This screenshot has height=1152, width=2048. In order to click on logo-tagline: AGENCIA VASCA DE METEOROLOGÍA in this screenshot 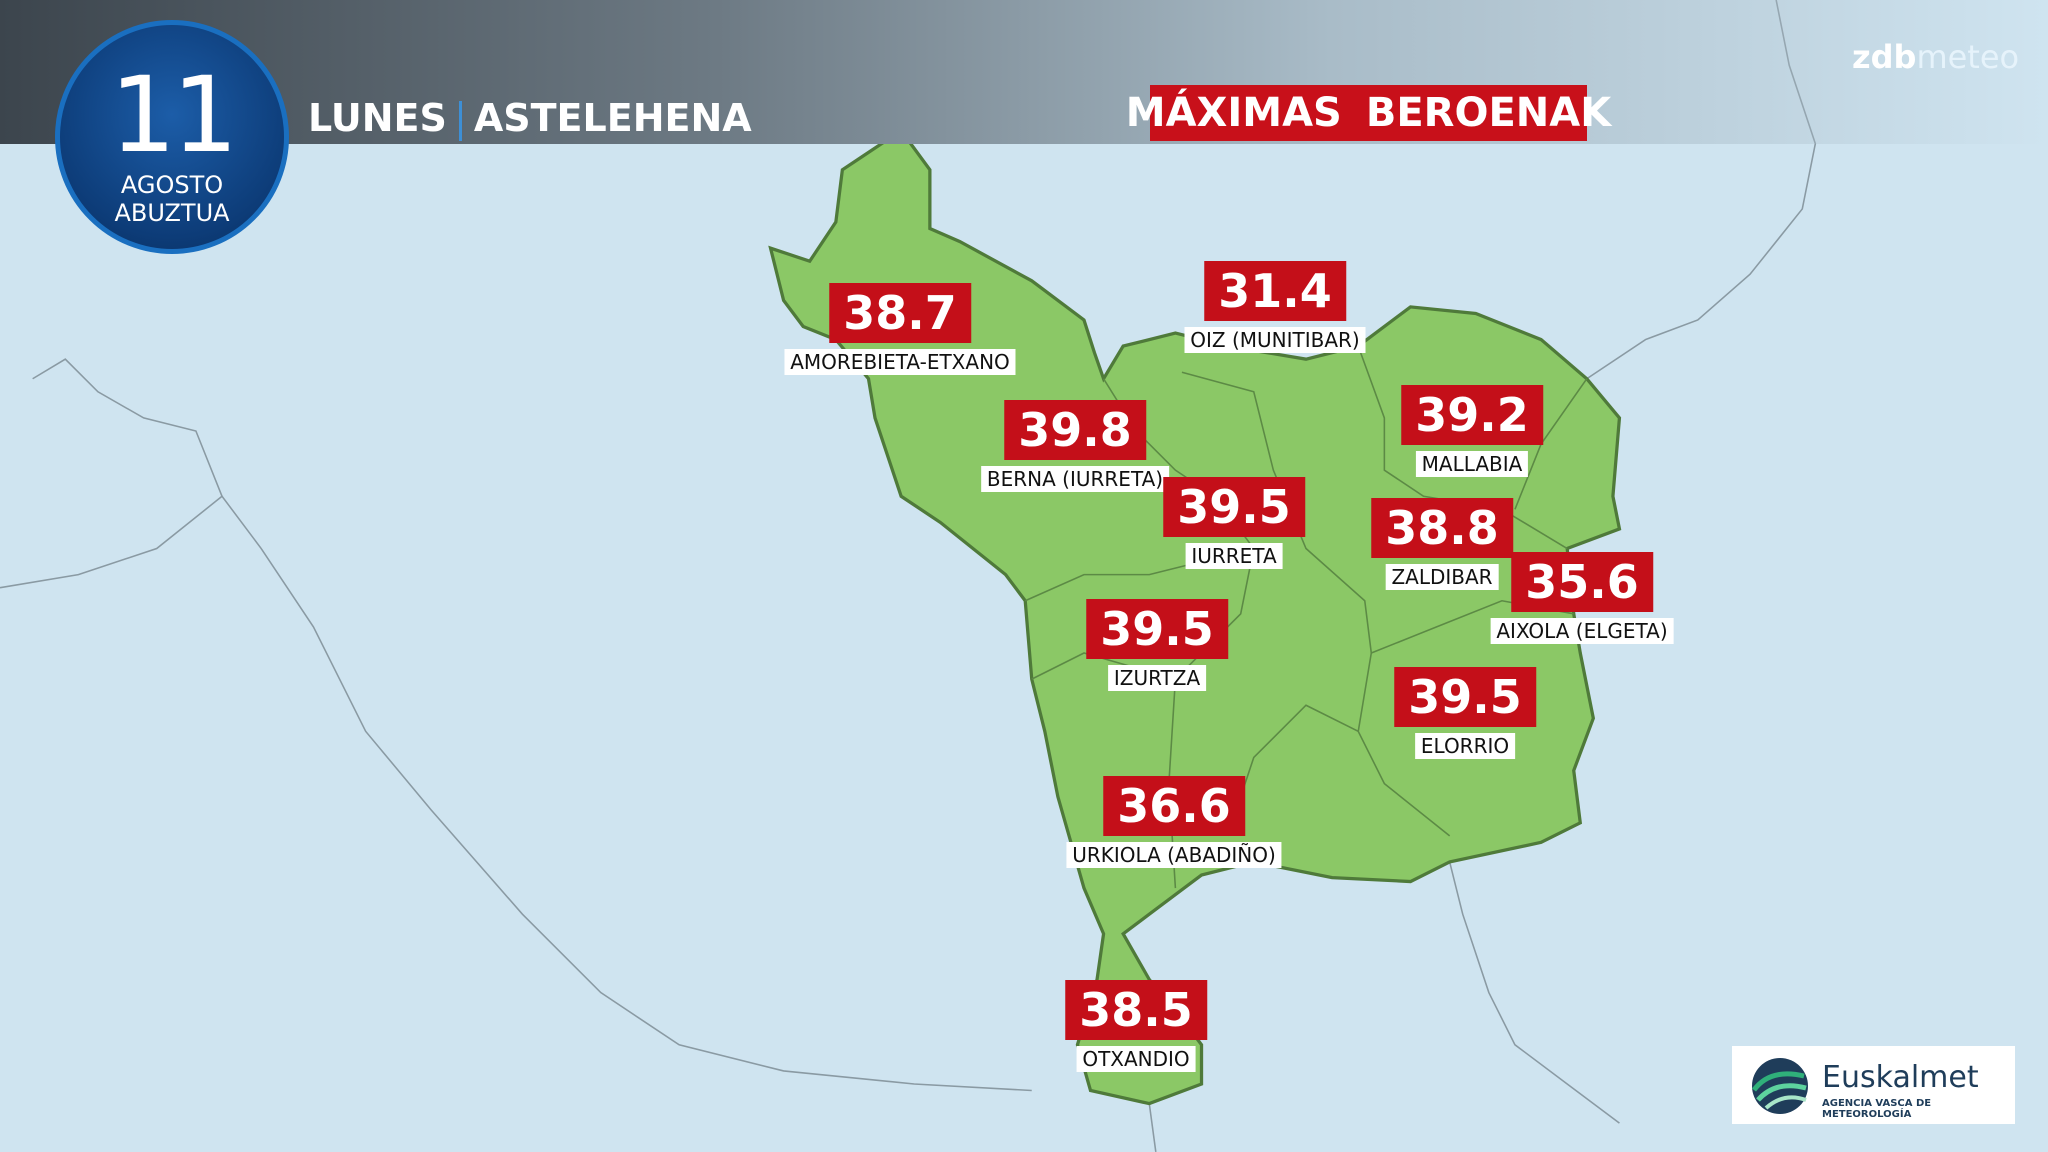, I will do `click(1877, 1109)`.